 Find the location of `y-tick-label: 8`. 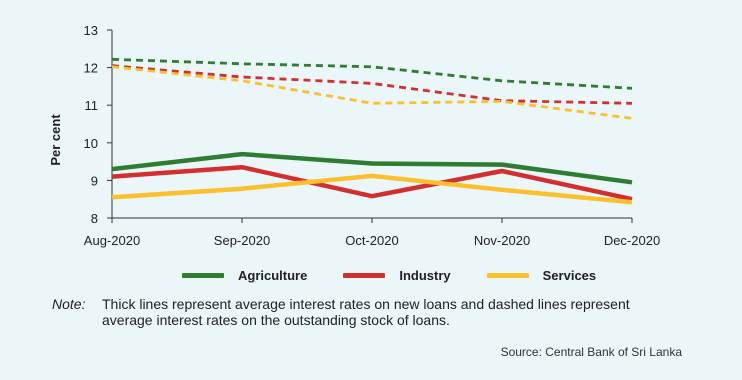

y-tick-label: 8 is located at coordinates (94, 218).